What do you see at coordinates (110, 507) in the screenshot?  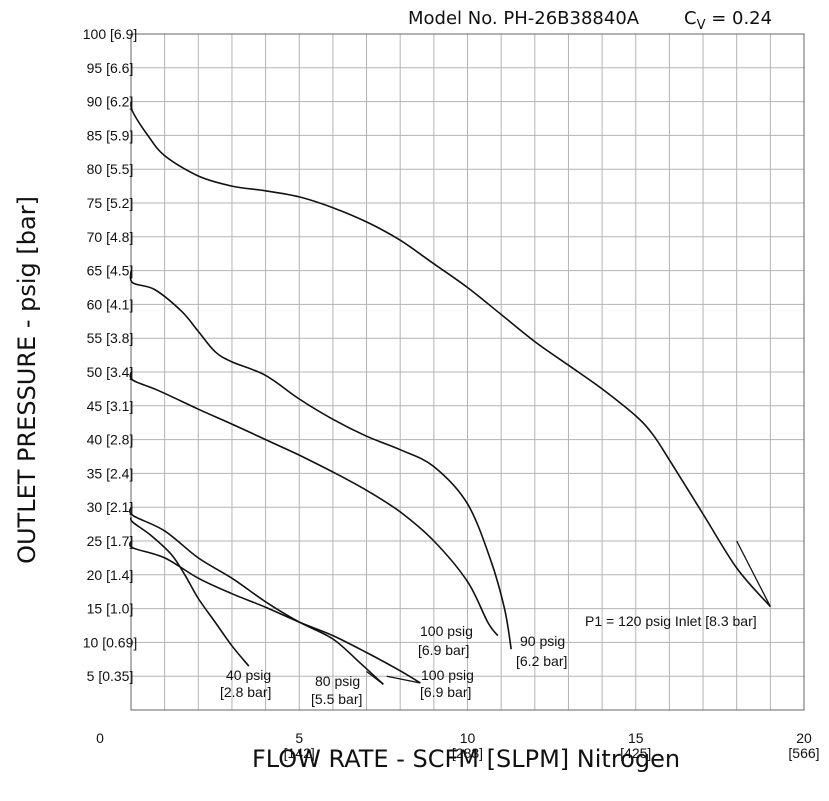 I see `y-tick-label: 30 [2.1]` at bounding box center [110, 507].